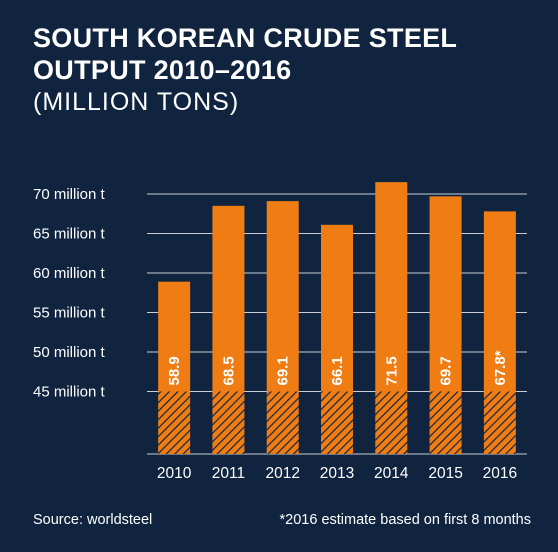 The image size is (558, 552). I want to click on x-tick-label: 2010, so click(174, 473).